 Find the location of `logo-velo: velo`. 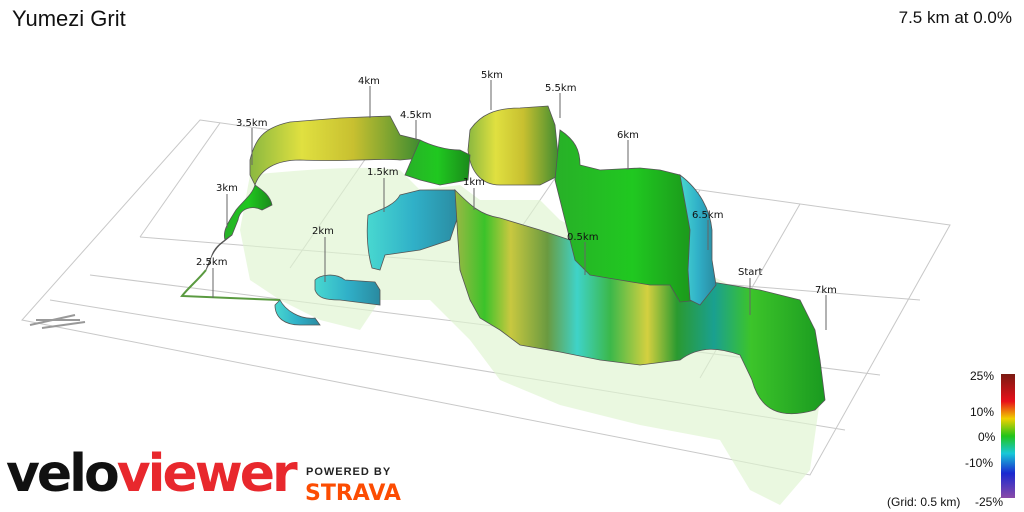

logo-velo: velo is located at coordinates (63, 474).